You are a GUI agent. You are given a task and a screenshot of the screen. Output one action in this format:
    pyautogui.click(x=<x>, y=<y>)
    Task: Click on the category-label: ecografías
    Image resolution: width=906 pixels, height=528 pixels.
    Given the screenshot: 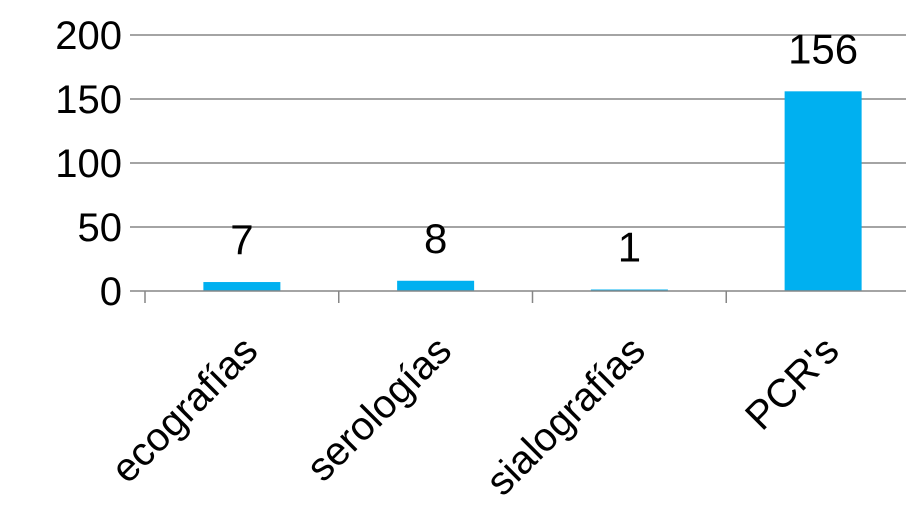 What is the action you would take?
    pyautogui.click(x=184, y=409)
    